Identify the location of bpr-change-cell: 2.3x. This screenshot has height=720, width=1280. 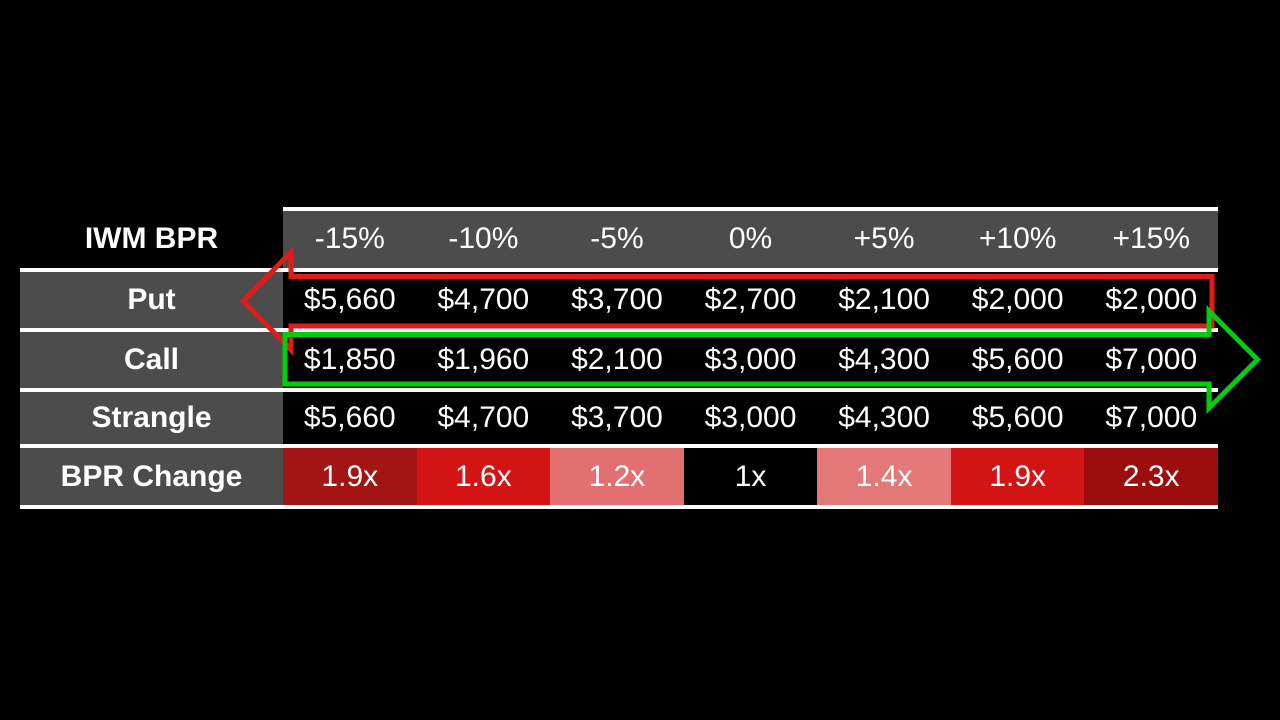
(1151, 476).